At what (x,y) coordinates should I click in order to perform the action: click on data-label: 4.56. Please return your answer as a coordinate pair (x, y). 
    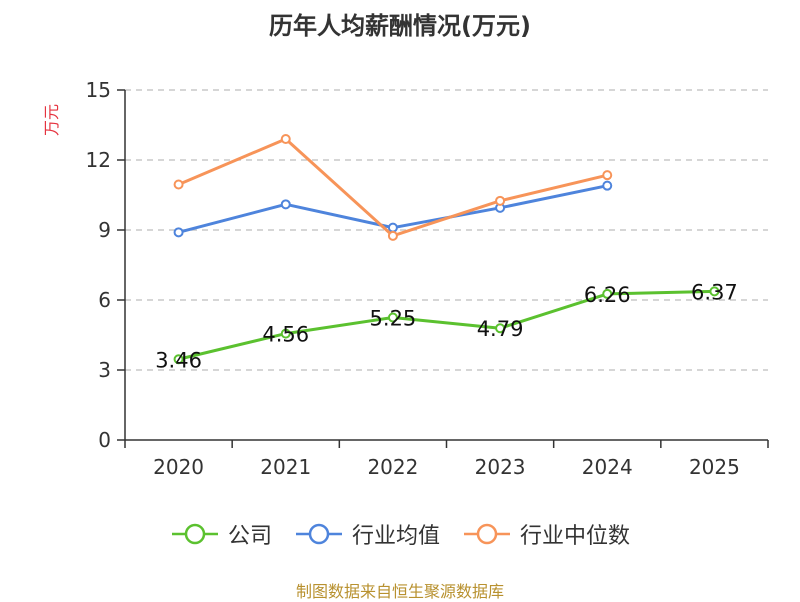
    Looking at the image, I should click on (285, 335).